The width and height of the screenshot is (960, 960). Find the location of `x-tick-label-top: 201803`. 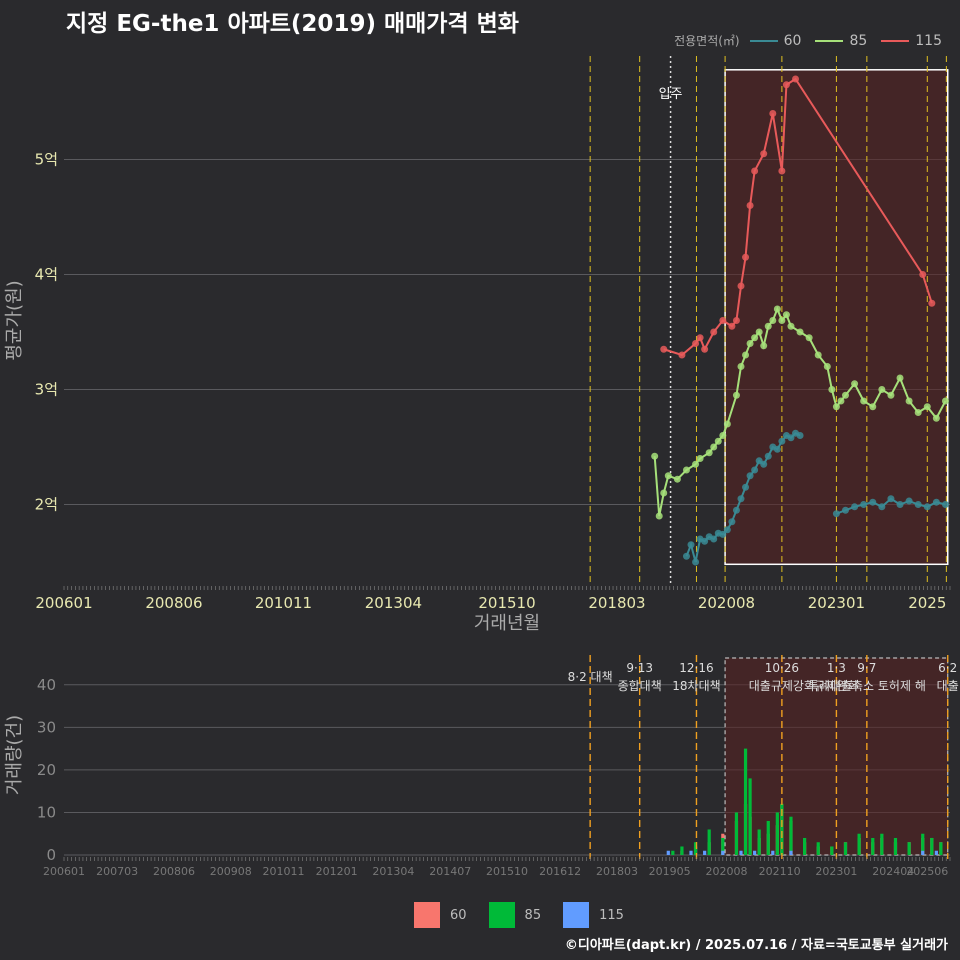

x-tick-label-top: 201803 is located at coordinates (616, 603).